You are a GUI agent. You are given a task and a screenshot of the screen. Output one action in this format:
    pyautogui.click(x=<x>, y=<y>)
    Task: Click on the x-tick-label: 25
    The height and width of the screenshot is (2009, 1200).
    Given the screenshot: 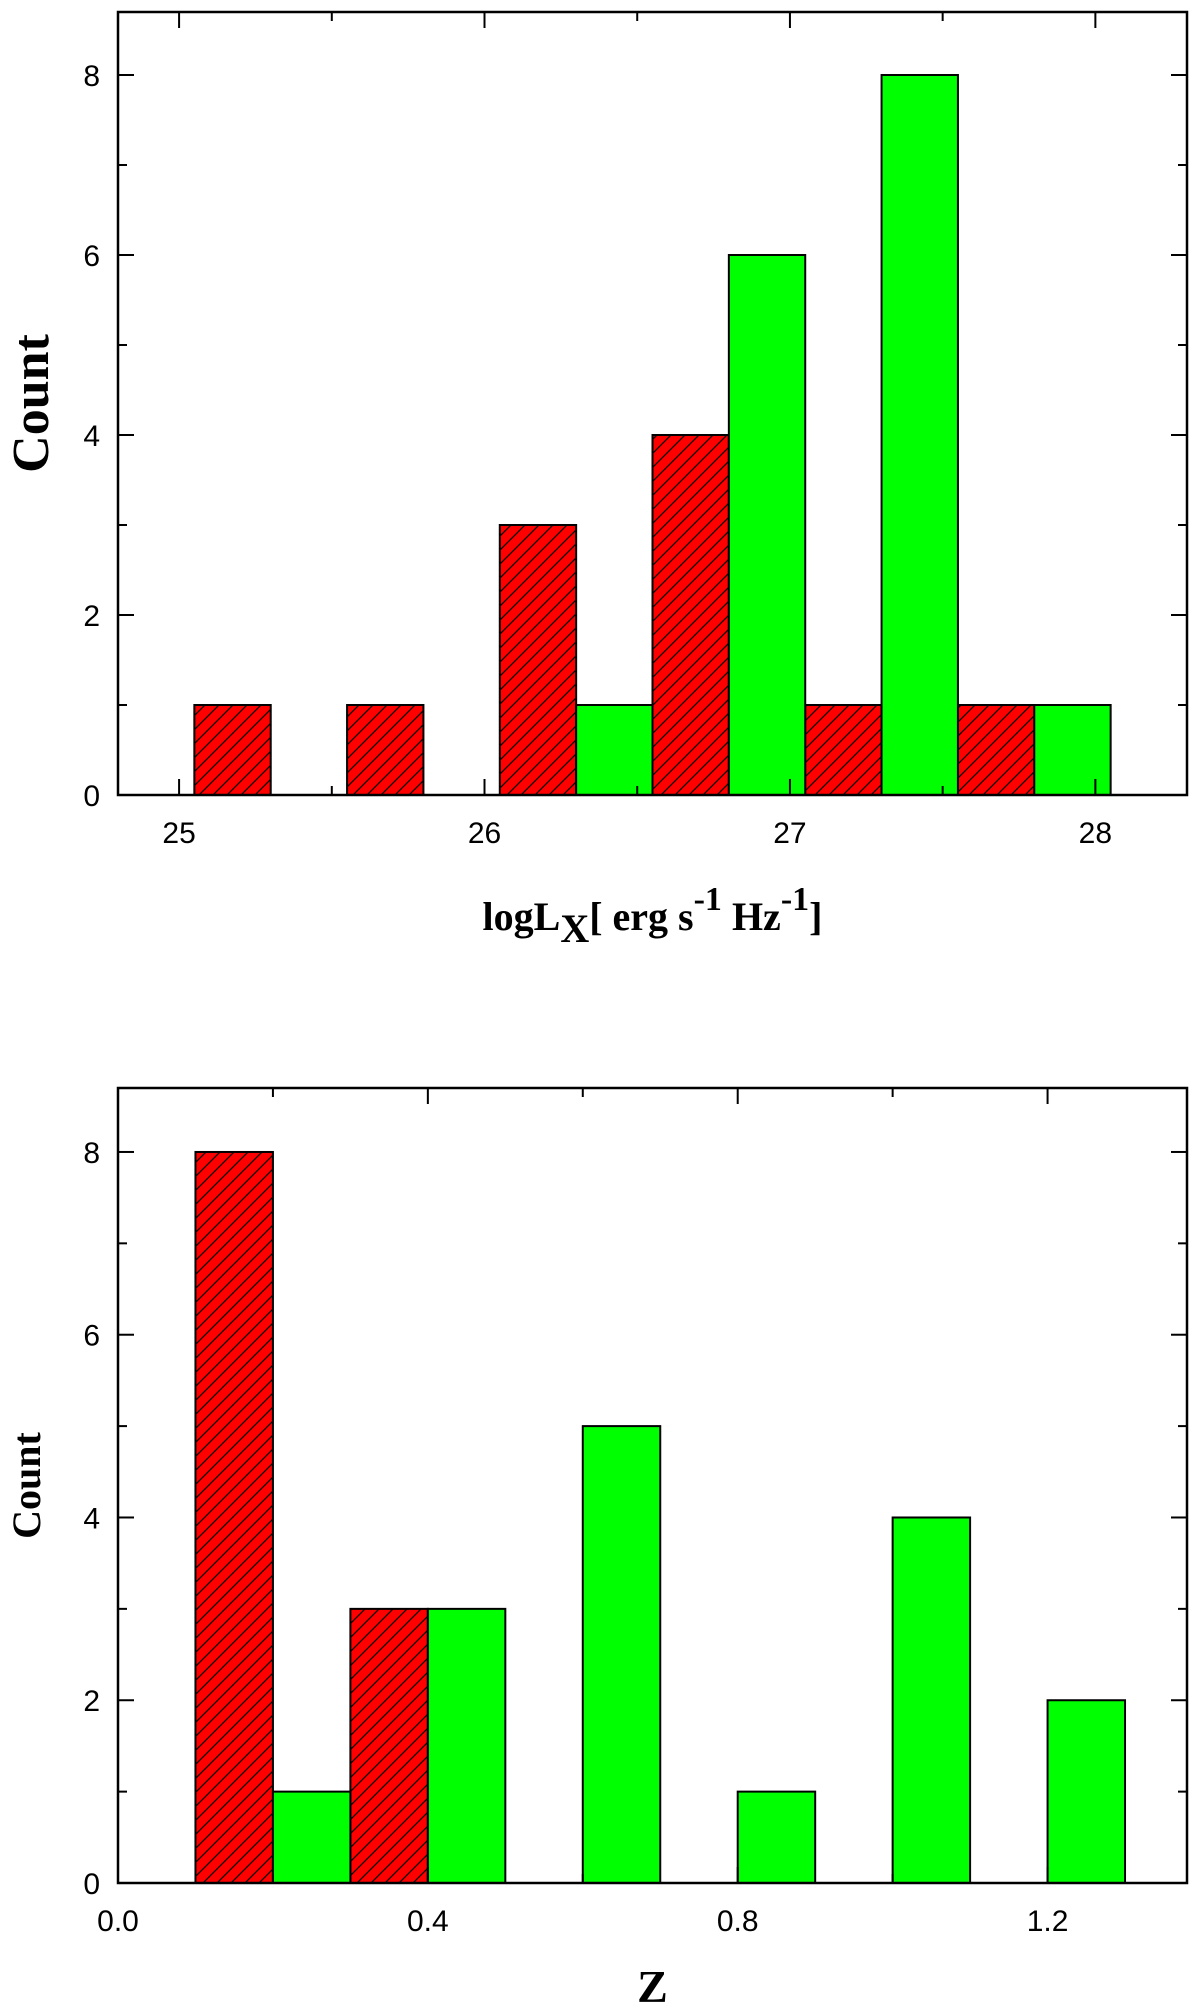 What is the action you would take?
    pyautogui.click(x=178, y=833)
    